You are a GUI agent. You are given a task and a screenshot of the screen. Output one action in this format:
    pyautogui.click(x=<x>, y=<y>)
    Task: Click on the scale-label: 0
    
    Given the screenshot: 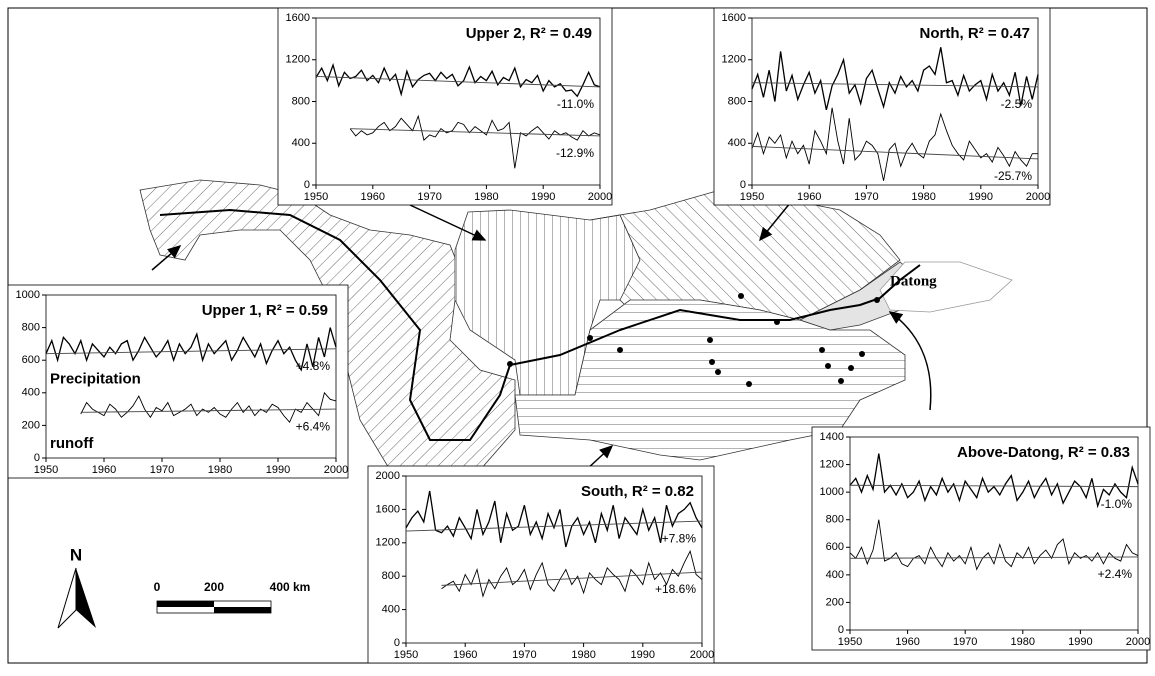 What is the action you would take?
    pyautogui.click(x=157, y=587)
    